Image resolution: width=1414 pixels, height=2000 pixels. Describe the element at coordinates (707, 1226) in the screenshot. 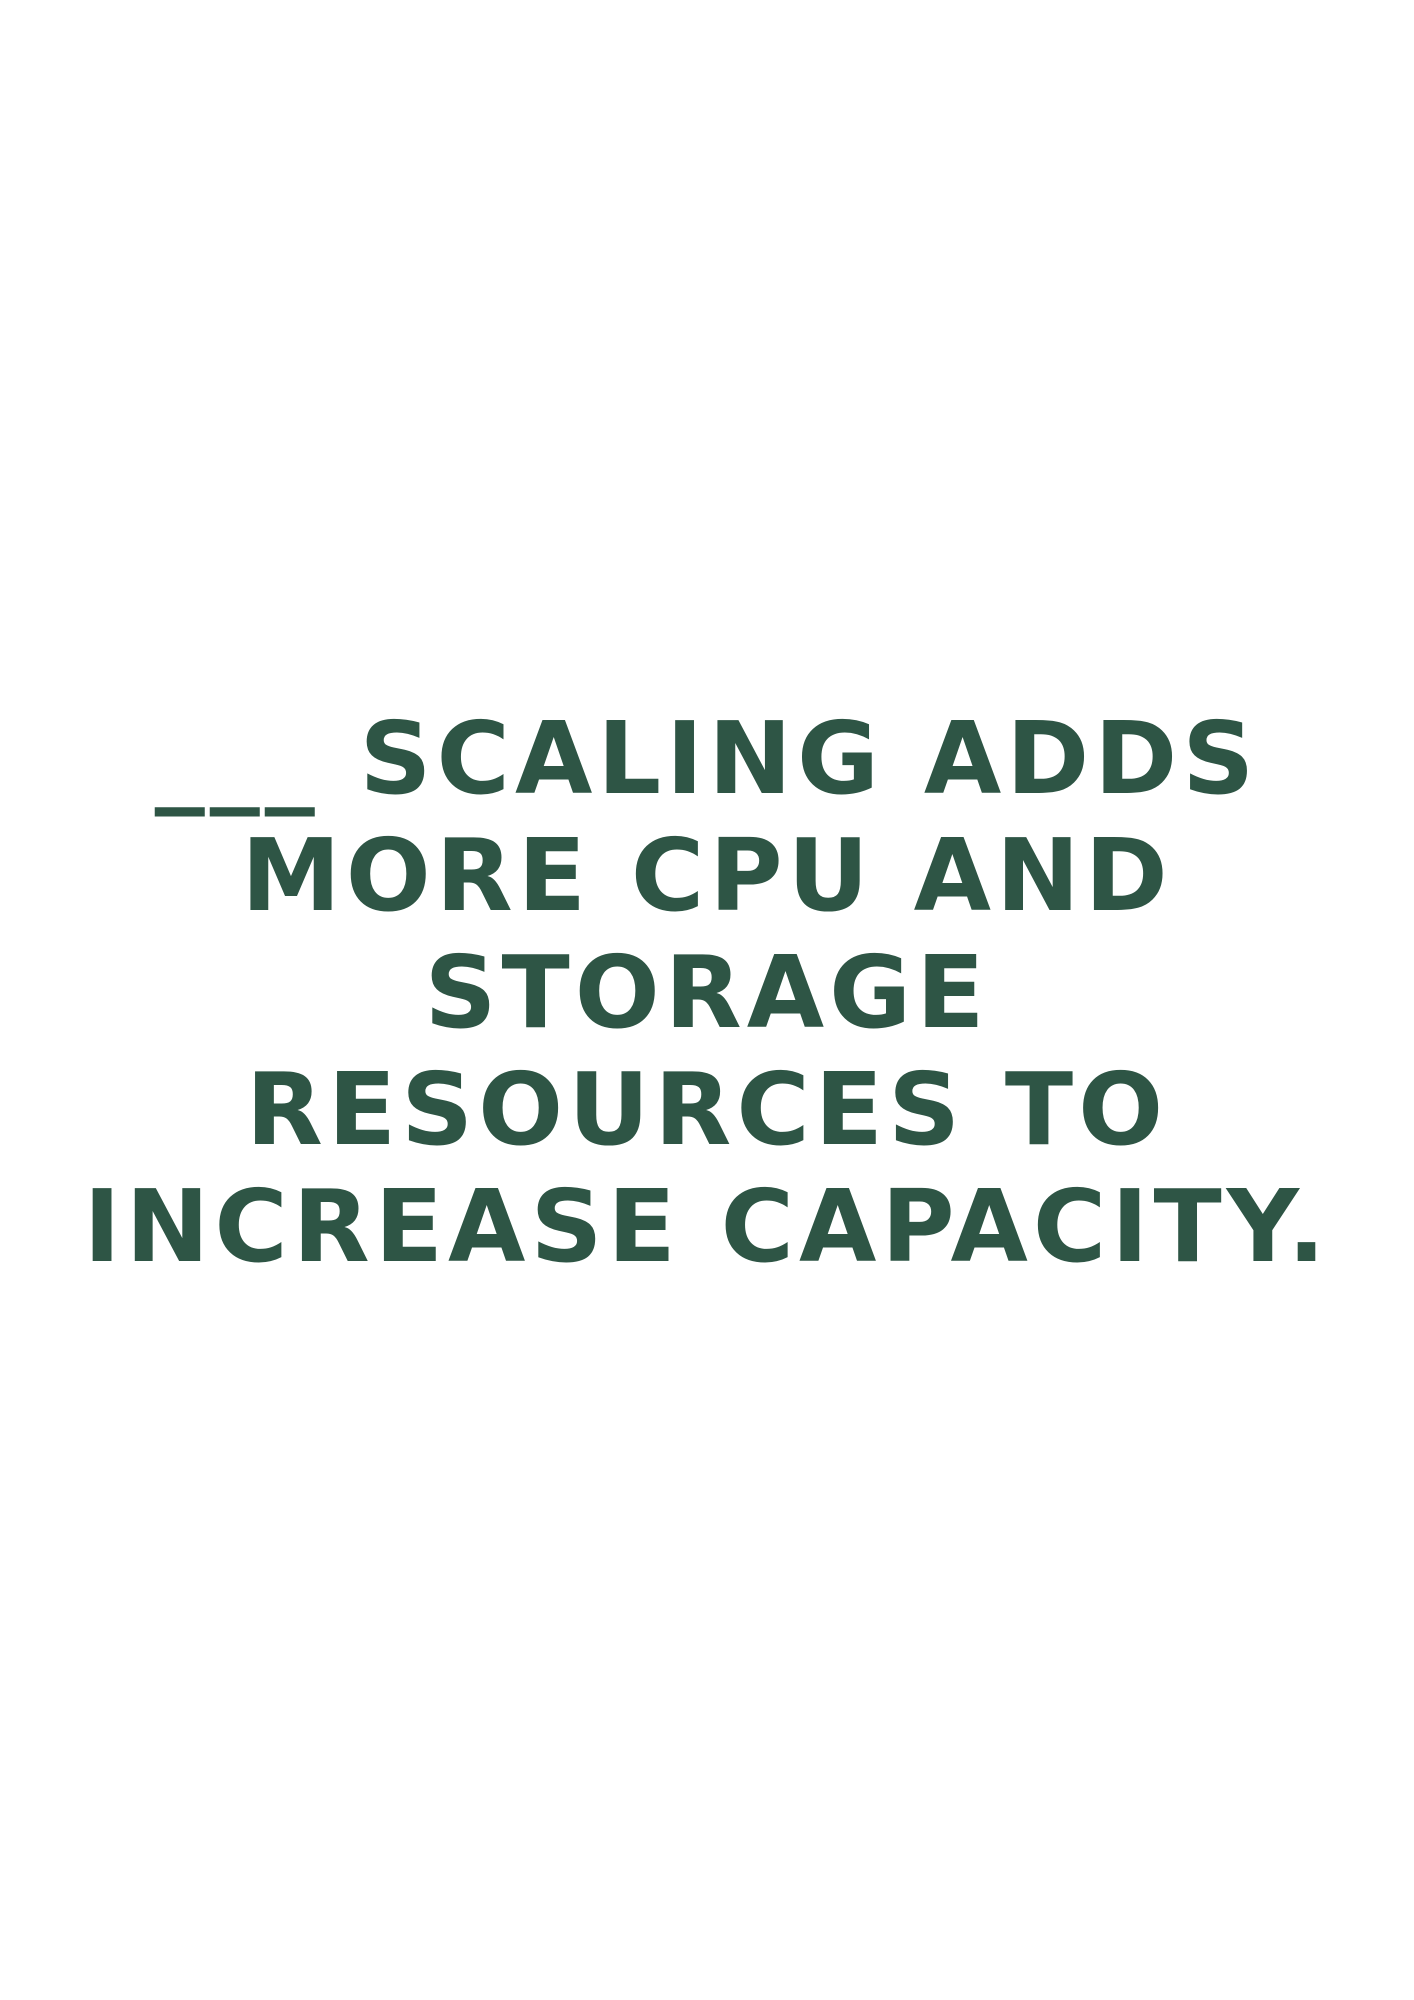

I see `question-line-5: INCREASE CAPACITY.` at that location.